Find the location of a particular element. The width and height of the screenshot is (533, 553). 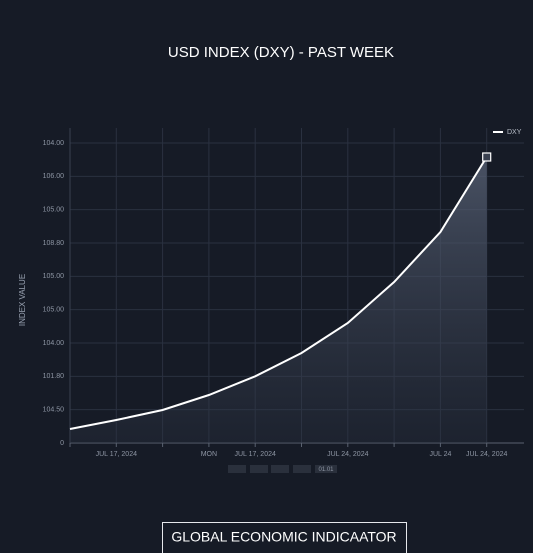

slider-label: 01.01 is located at coordinates (326, 470).